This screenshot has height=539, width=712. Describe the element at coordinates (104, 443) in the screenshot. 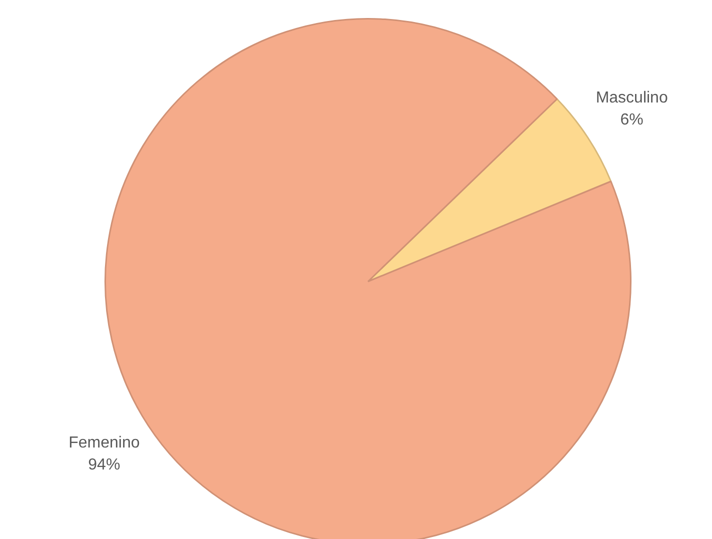

I see `slice-label: Femenino` at that location.